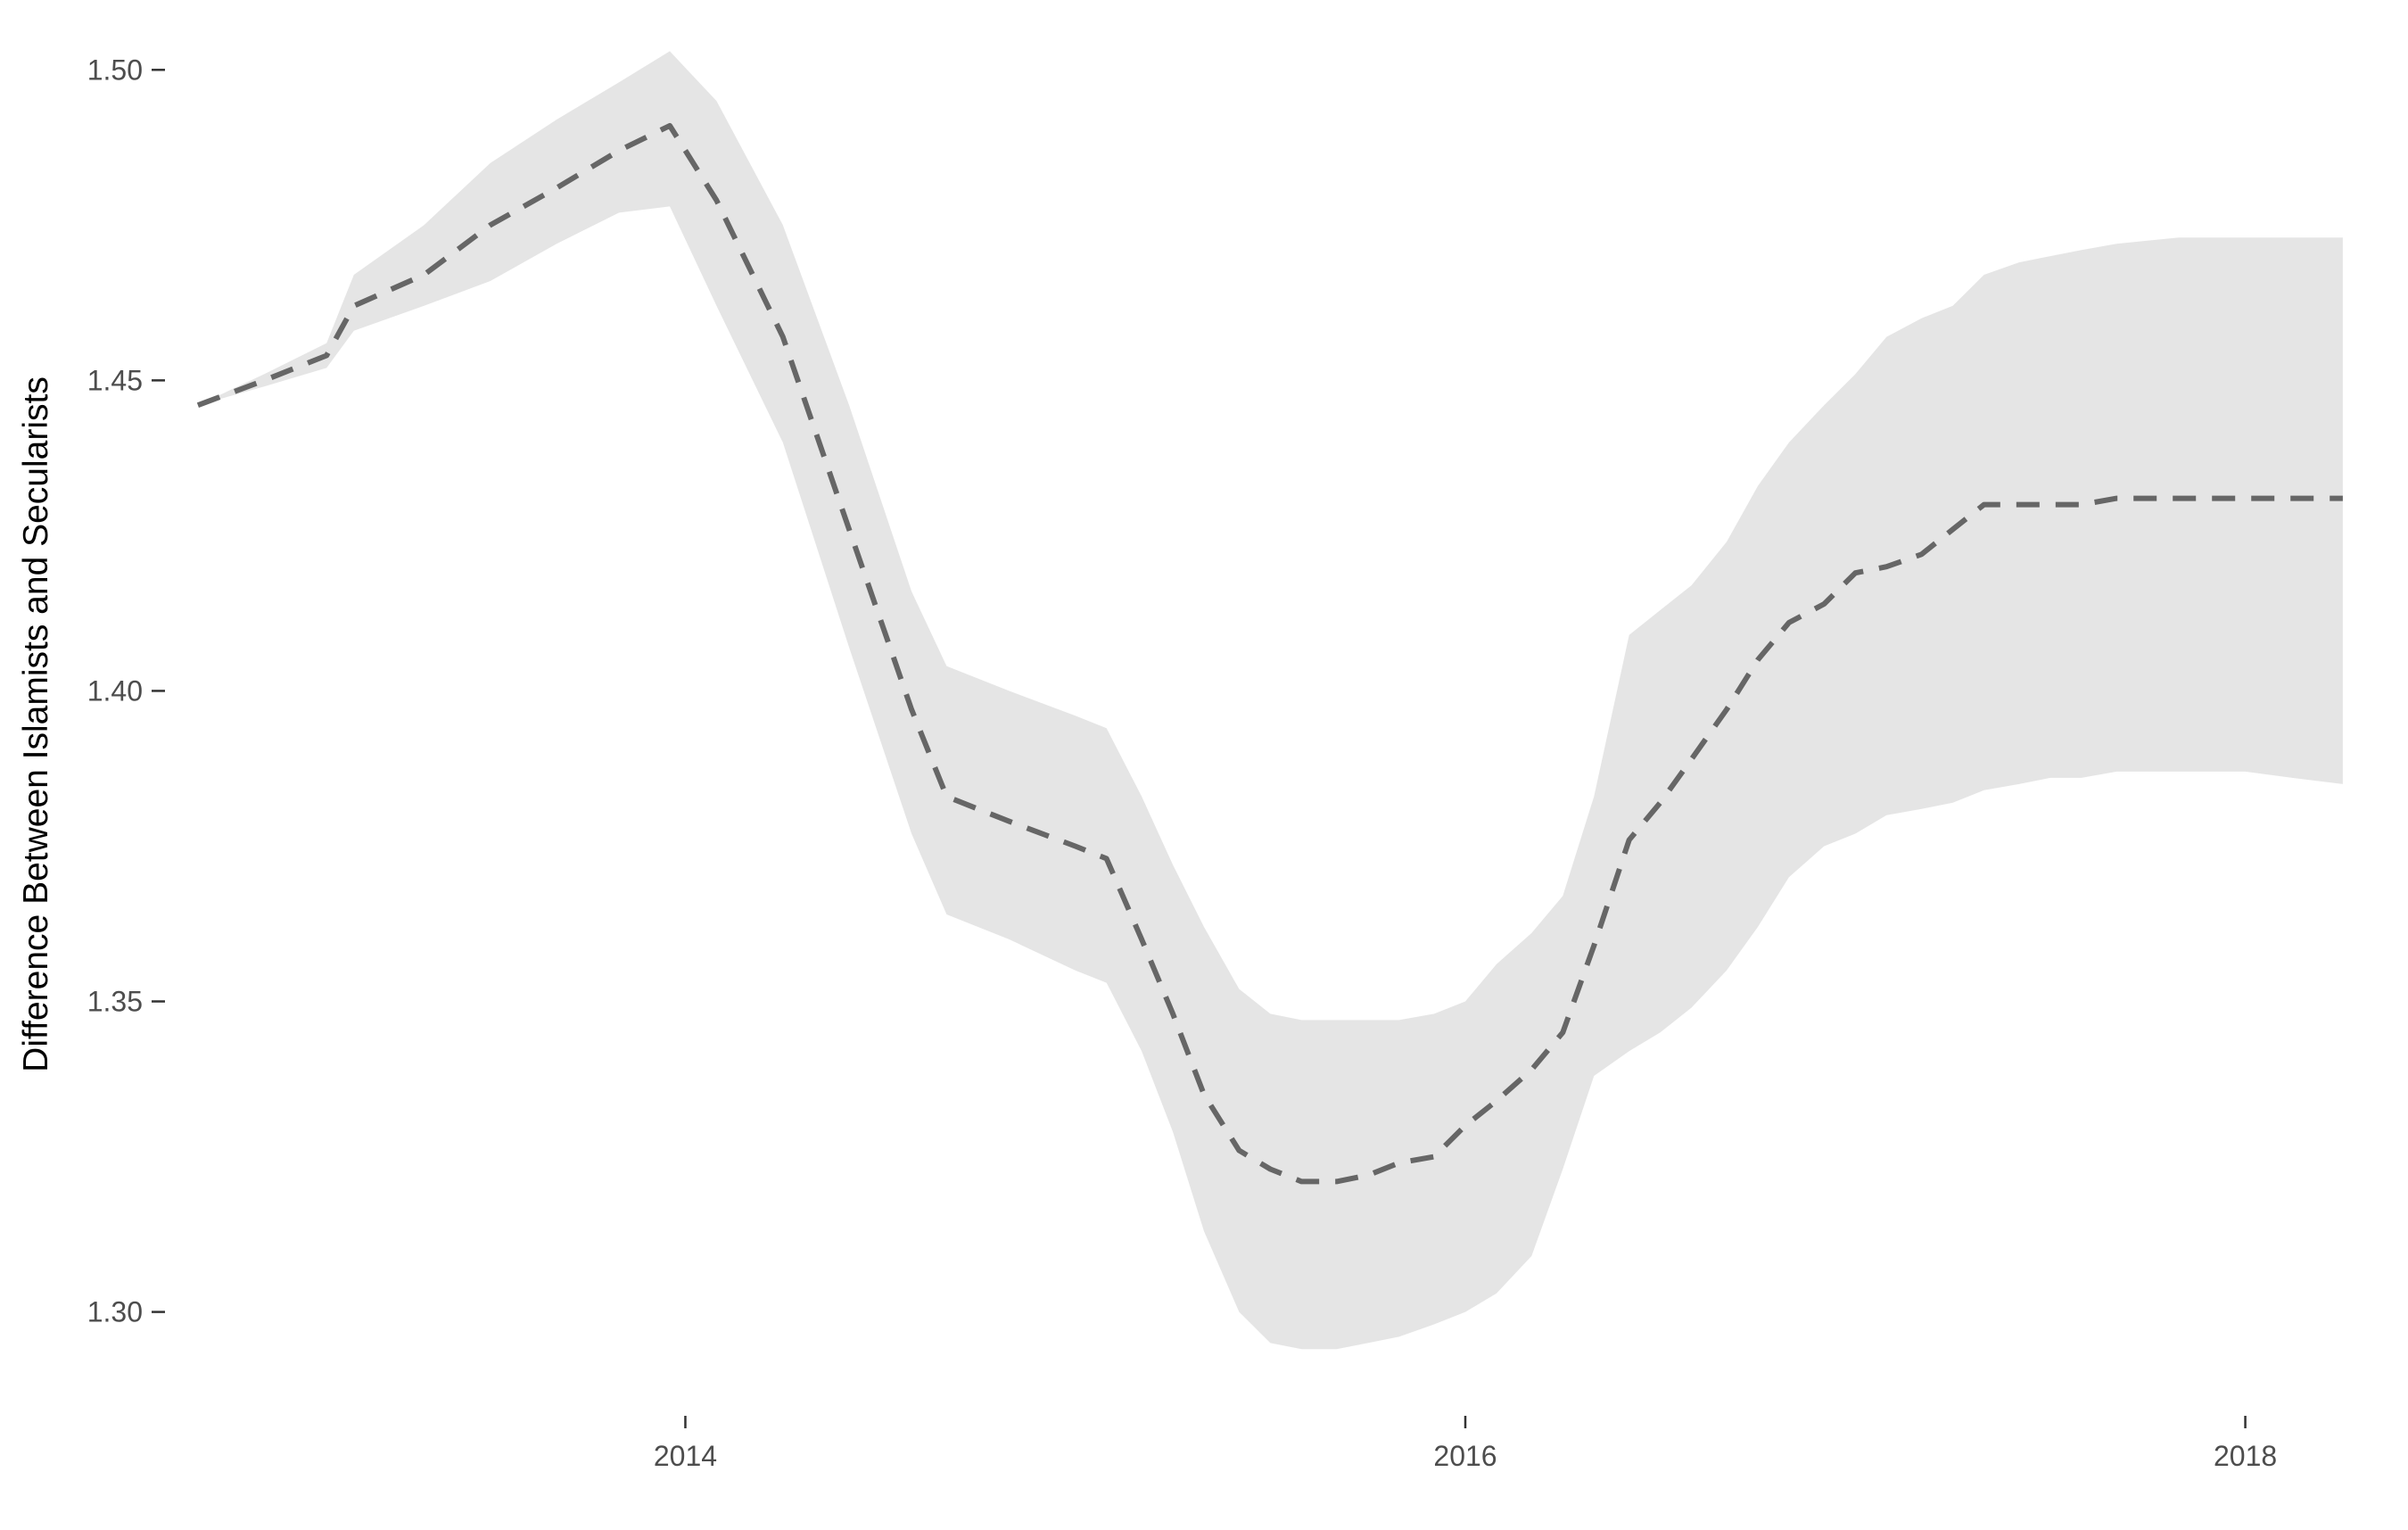 This screenshot has height=1530, width=2408. What do you see at coordinates (115, 70) in the screenshot?
I see `y-tick-label: 1.50` at bounding box center [115, 70].